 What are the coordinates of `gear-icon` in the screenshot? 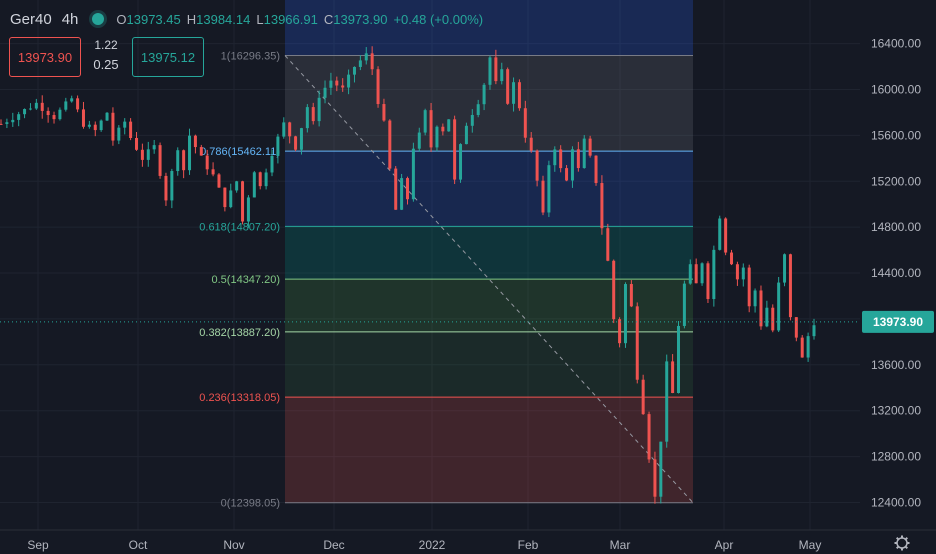 It's located at (902, 543).